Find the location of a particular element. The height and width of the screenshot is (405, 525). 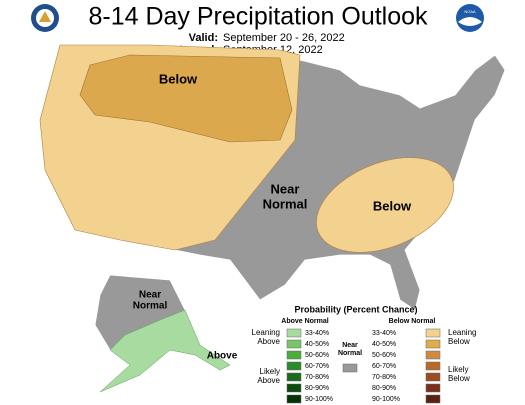

logo-text: NOAA is located at coordinates (470, 11).